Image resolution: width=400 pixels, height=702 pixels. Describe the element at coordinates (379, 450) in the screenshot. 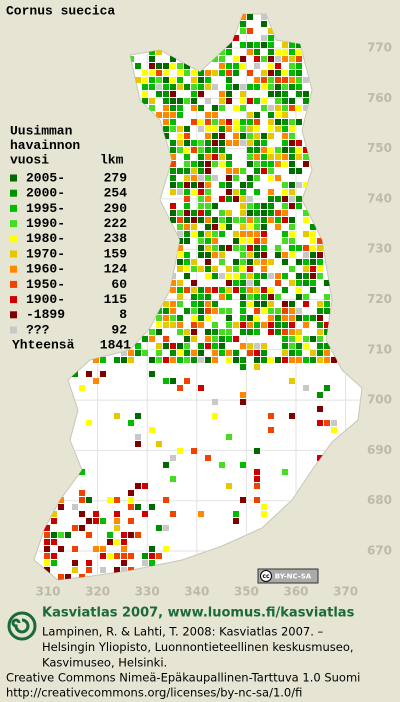

I see `northing-label: 690` at that location.